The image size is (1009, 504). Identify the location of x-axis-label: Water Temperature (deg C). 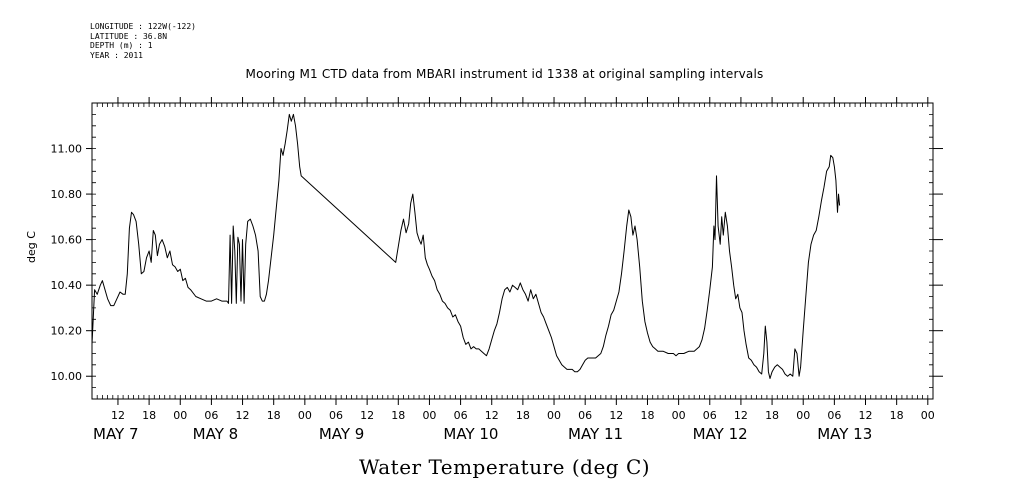
(504, 467).